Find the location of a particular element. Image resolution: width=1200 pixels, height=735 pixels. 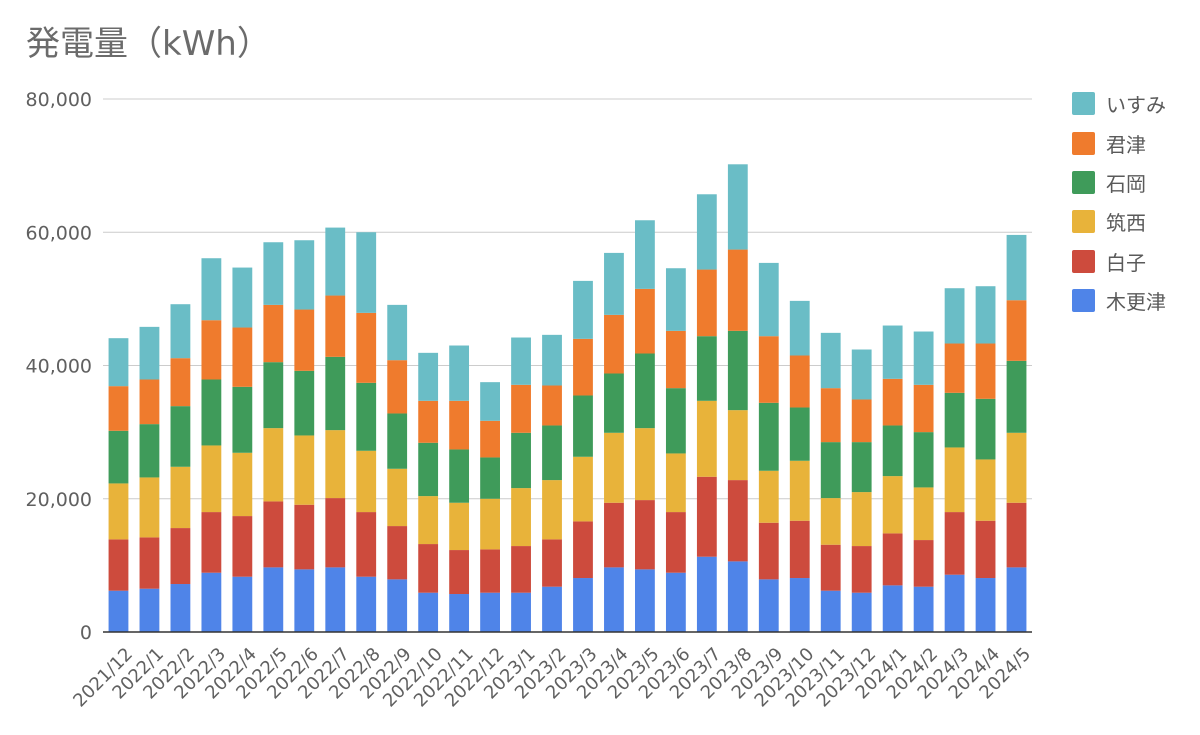

y-tick-label: 80,000 is located at coordinates (59, 100).